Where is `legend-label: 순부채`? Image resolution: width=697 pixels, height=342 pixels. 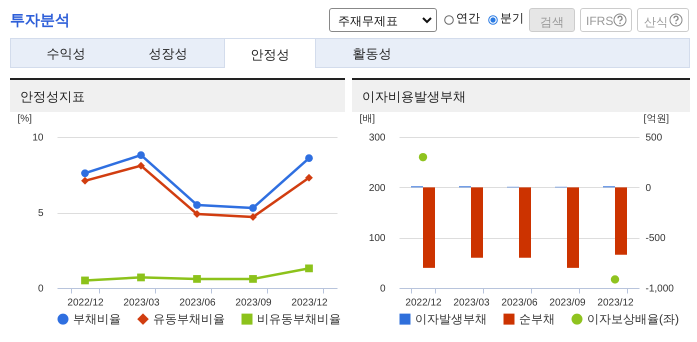 legend-label: 순부채 is located at coordinates (537, 319).